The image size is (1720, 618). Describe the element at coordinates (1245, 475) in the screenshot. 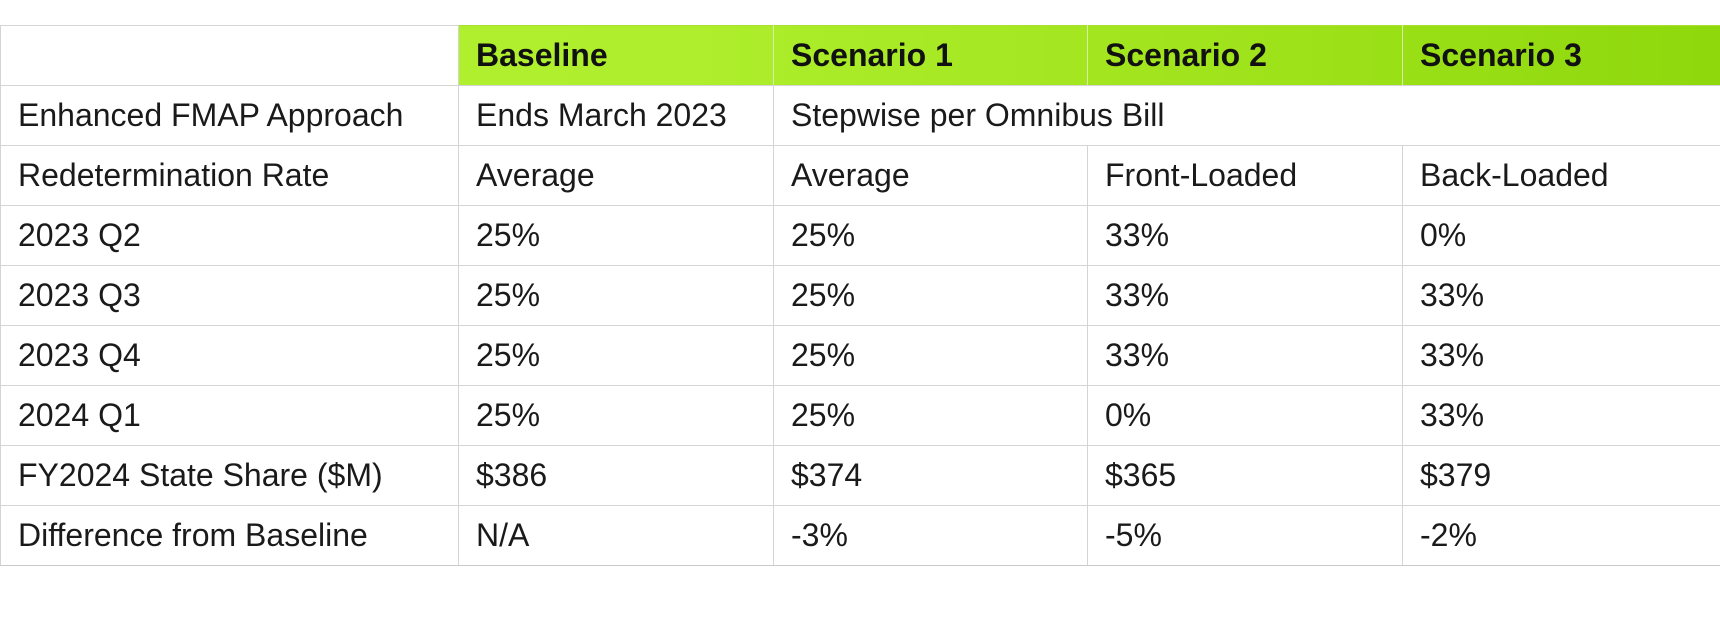

I see `table-cell: $365` at that location.